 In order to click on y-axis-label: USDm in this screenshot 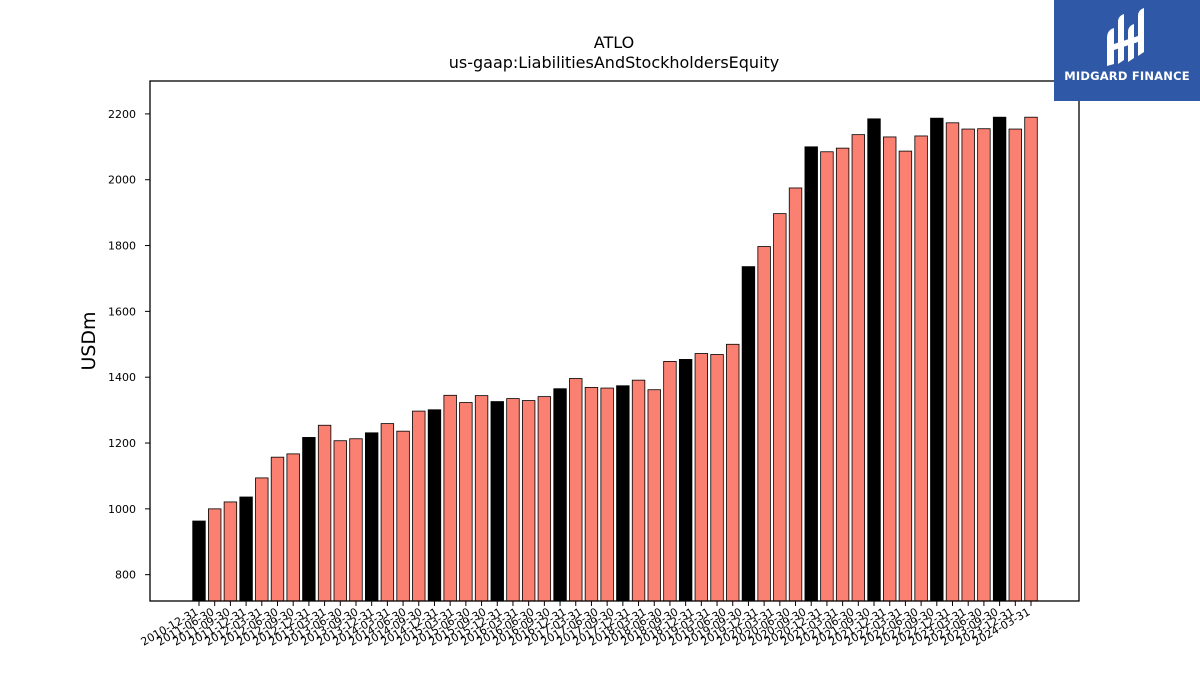, I will do `click(89, 340)`.